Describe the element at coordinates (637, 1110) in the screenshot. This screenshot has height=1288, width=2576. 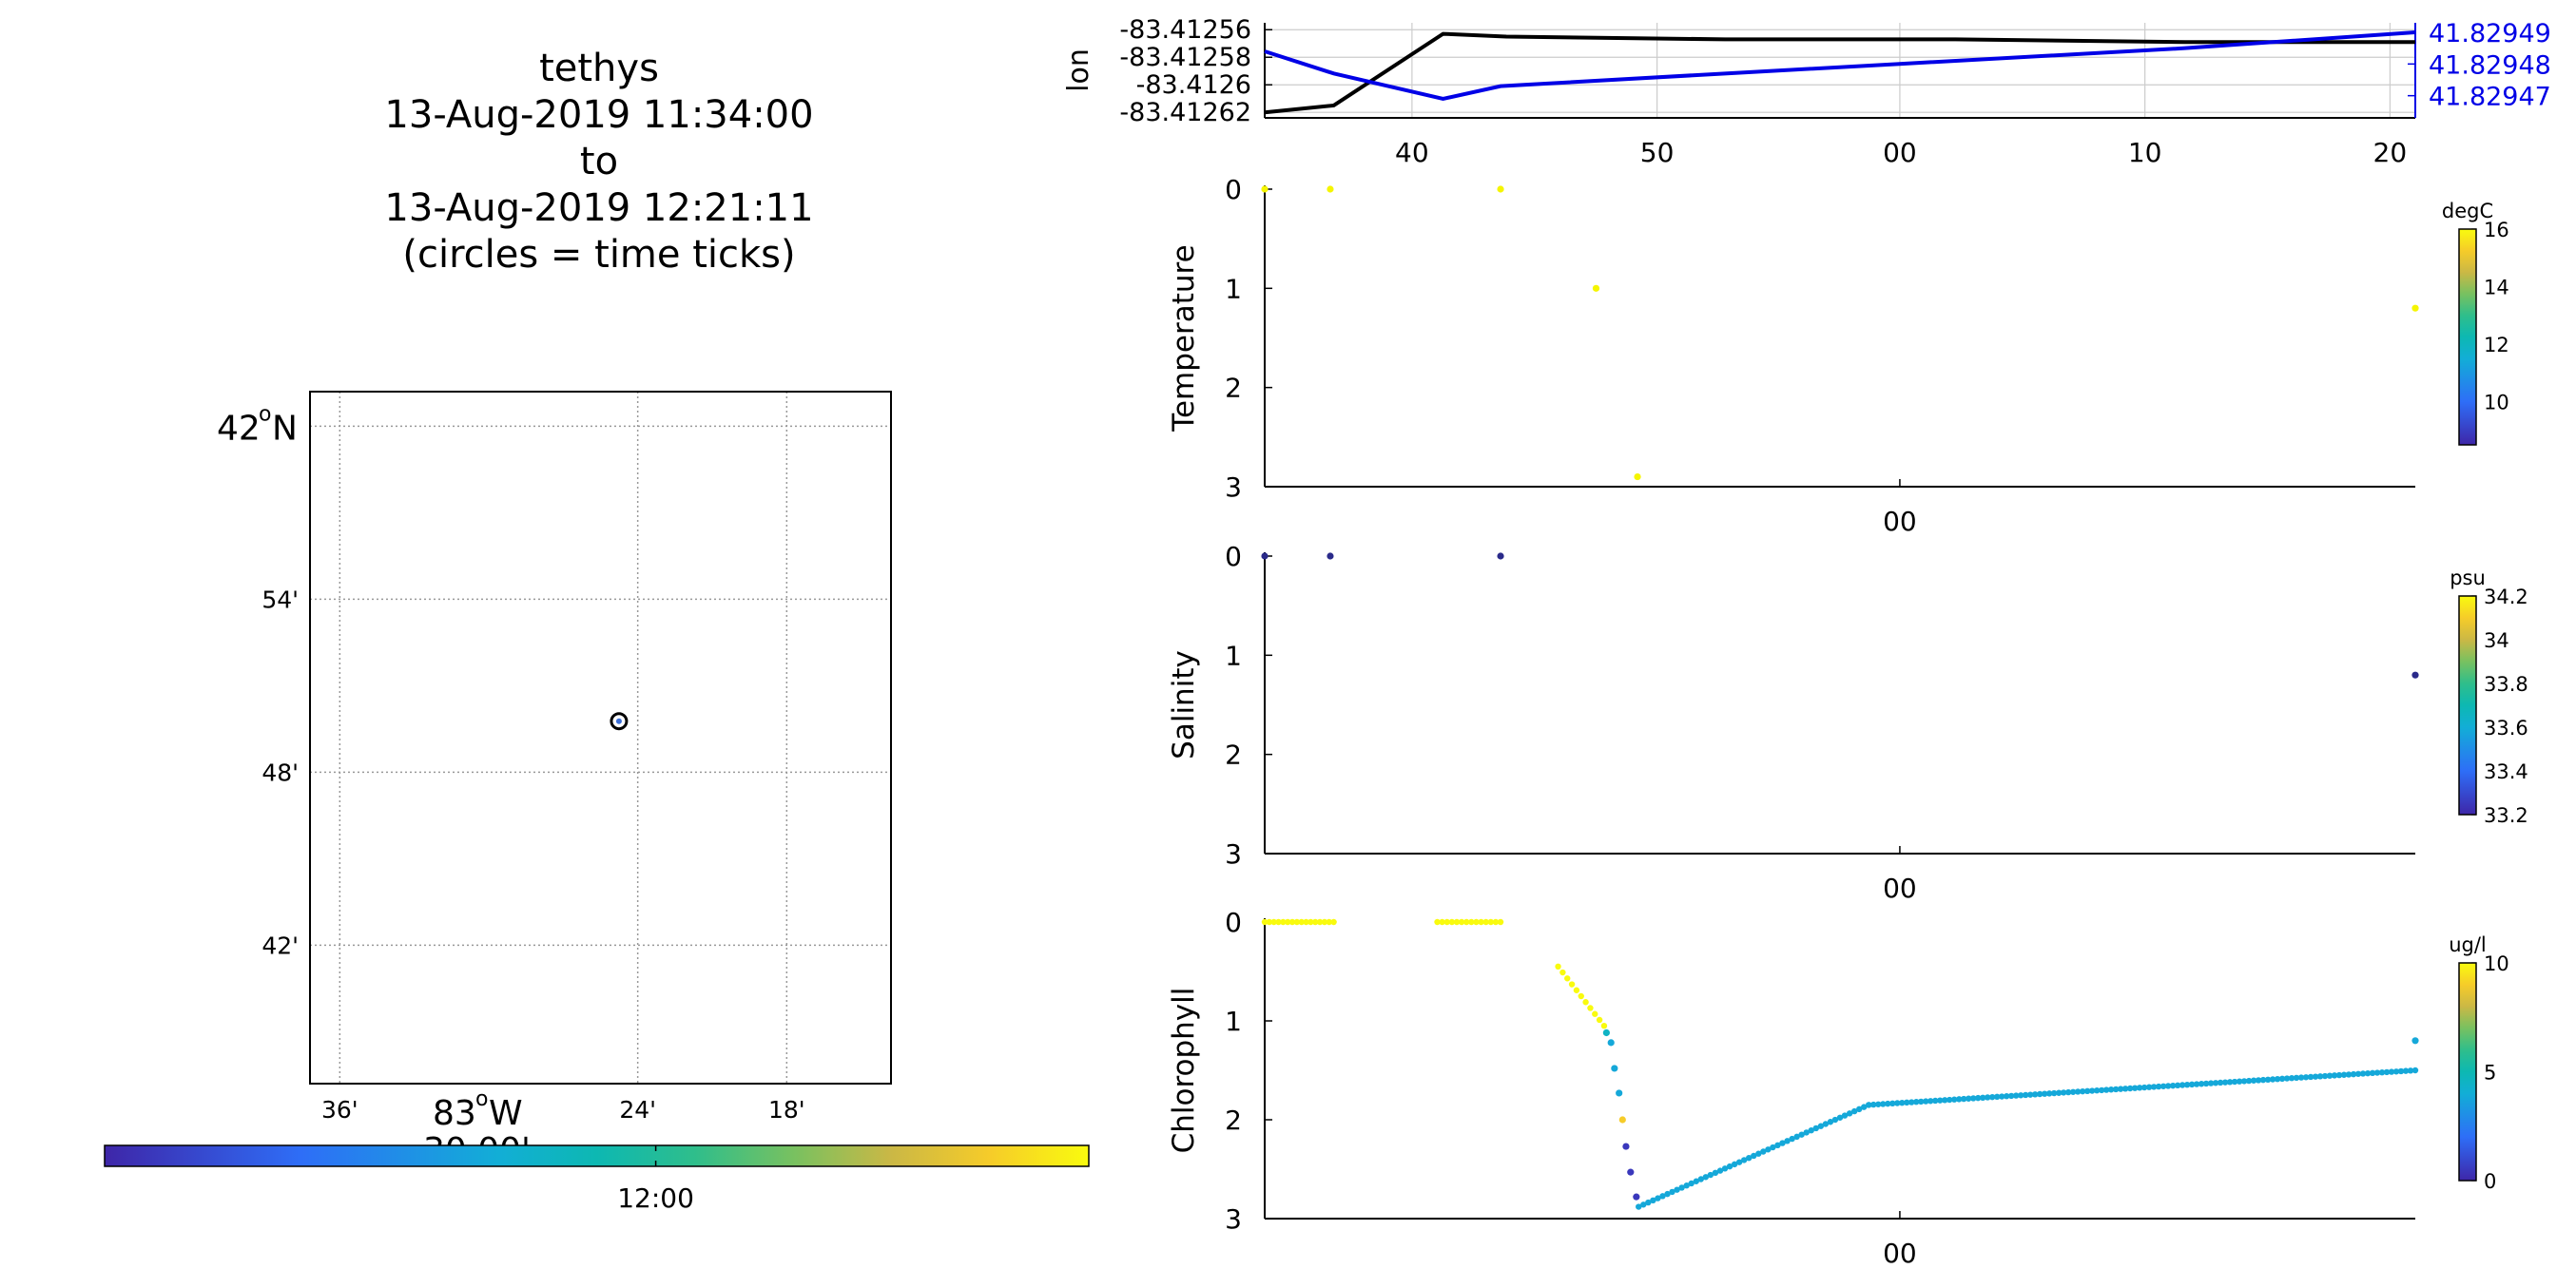
I see `map-lon-tick-label: 24'` at that location.